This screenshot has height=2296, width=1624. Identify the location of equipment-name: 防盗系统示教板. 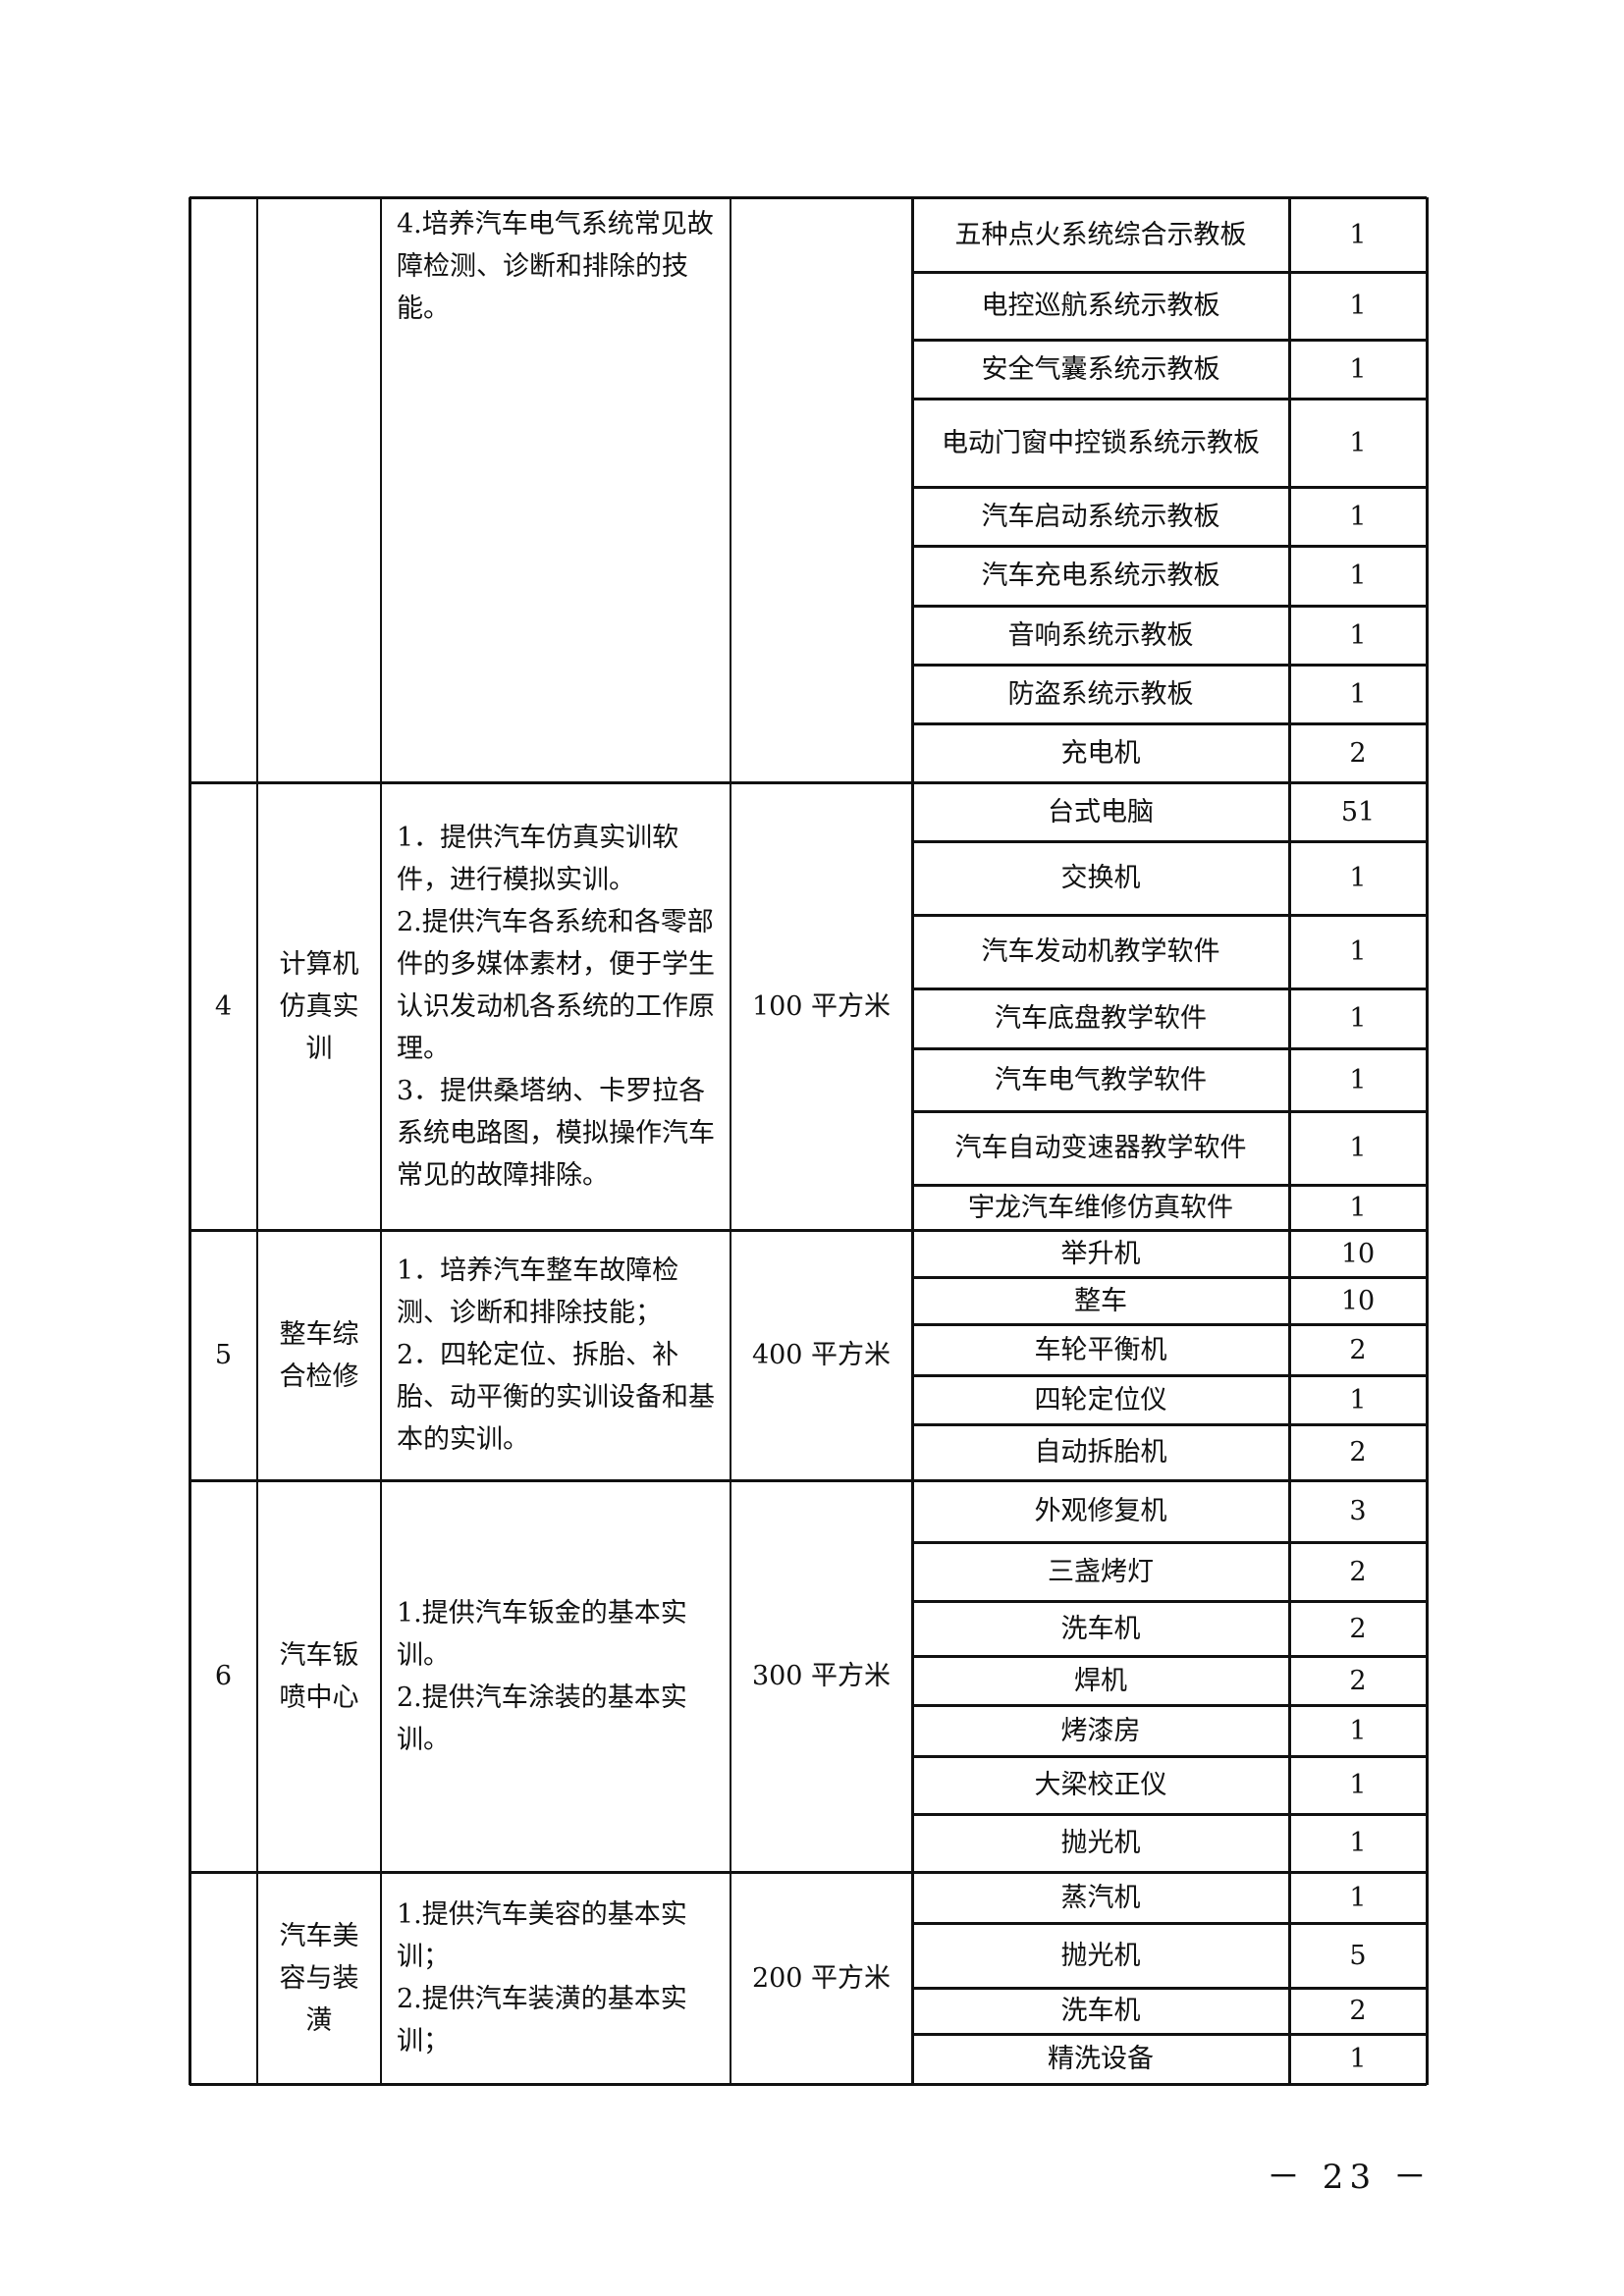
(1100, 694).